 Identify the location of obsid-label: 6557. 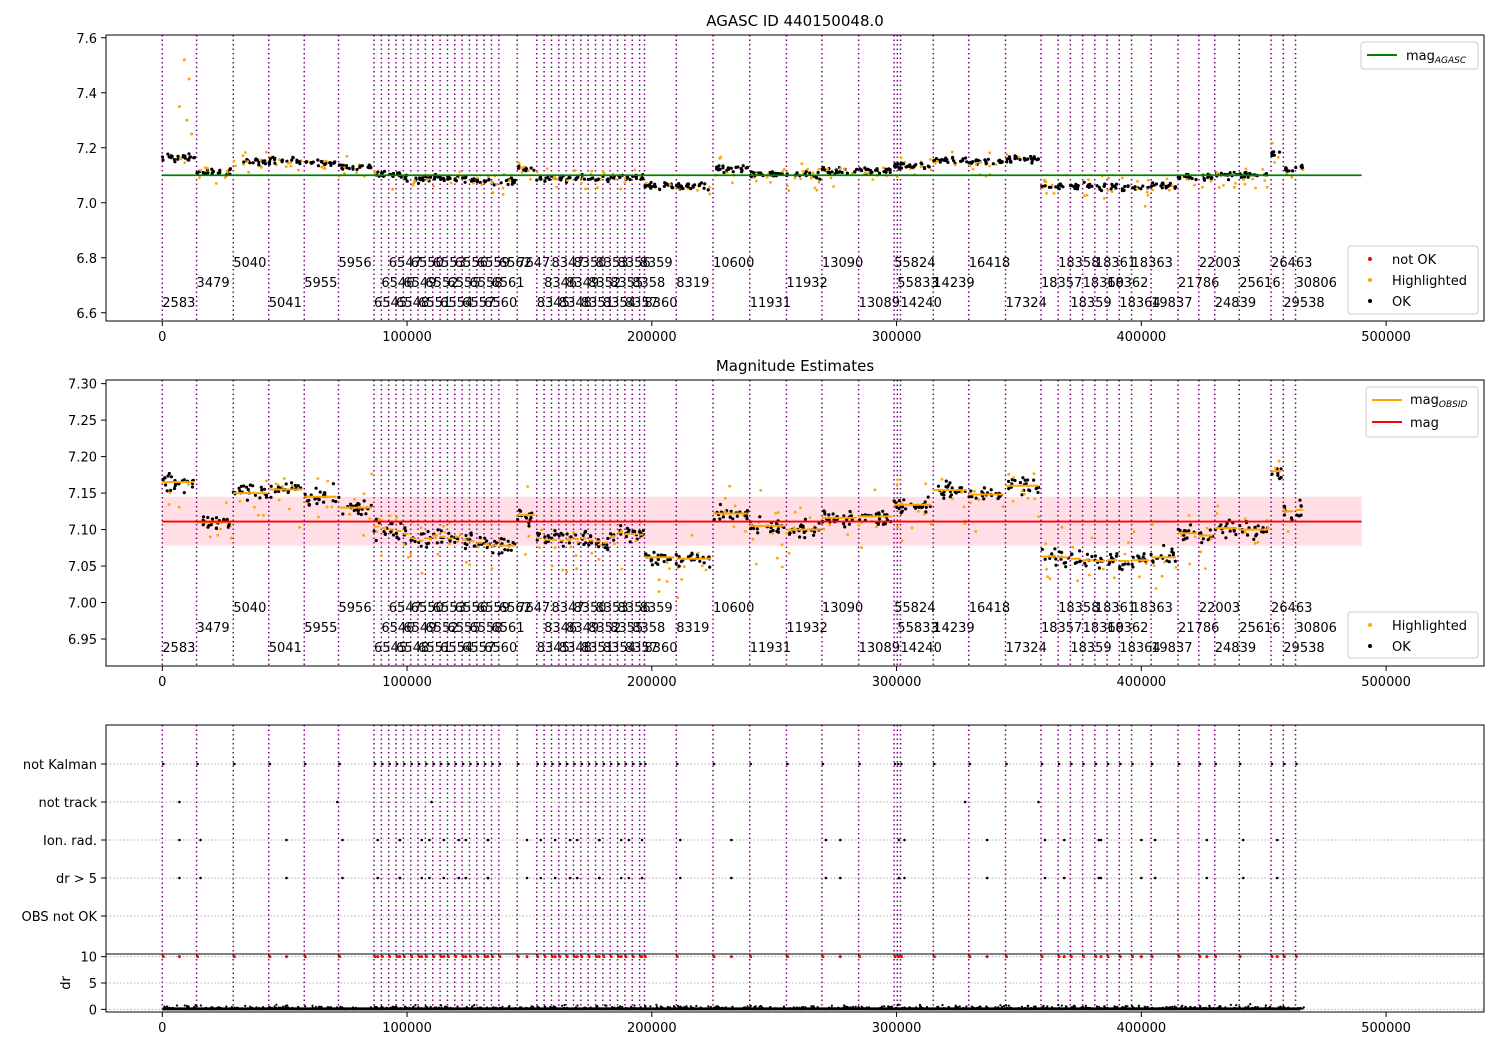
(478, 648).